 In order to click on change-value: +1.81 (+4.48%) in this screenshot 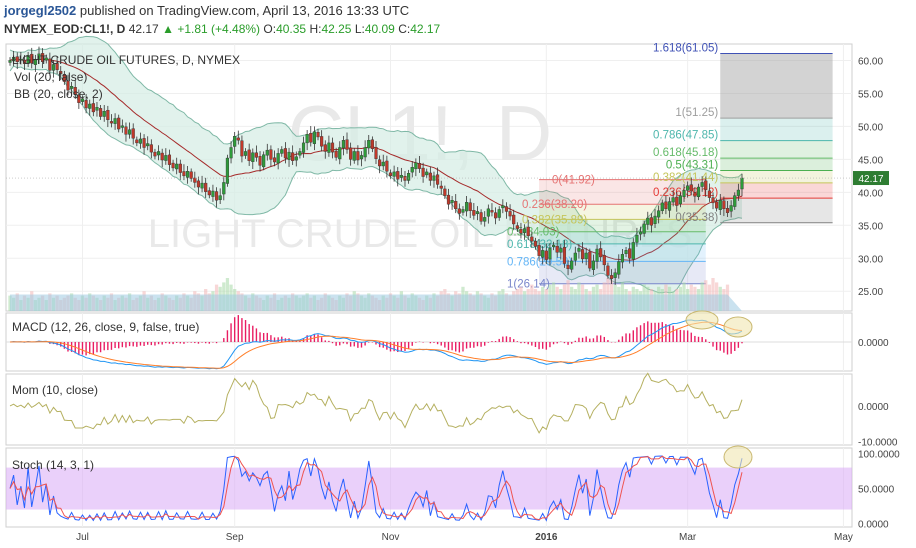, I will do `click(219, 29)`.